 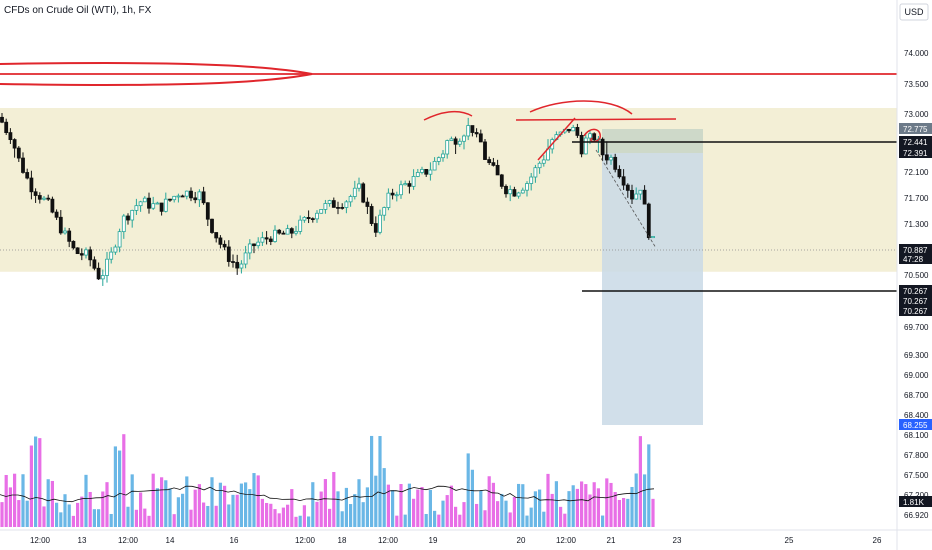 I want to click on y-tick-label: 72.100, so click(x=916, y=172).